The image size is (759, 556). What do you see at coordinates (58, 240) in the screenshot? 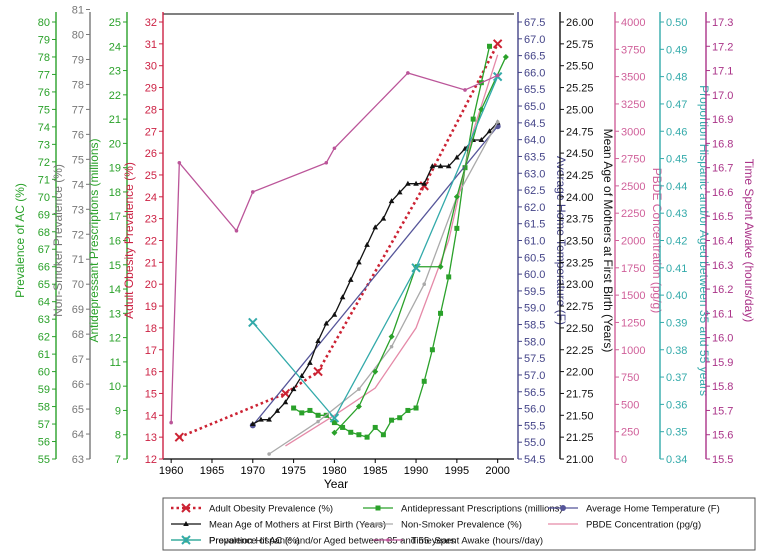
I see `y-axis-title-nonsmoker: Non-Smoker Prevalence (%)` at bounding box center [58, 240].